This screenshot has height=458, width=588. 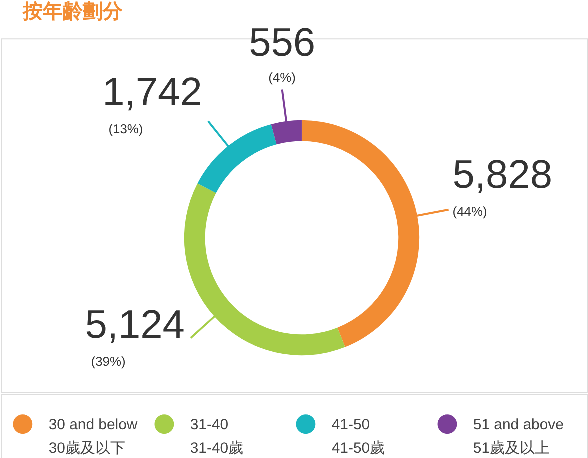 I want to click on text: (4%), so click(x=282, y=77).